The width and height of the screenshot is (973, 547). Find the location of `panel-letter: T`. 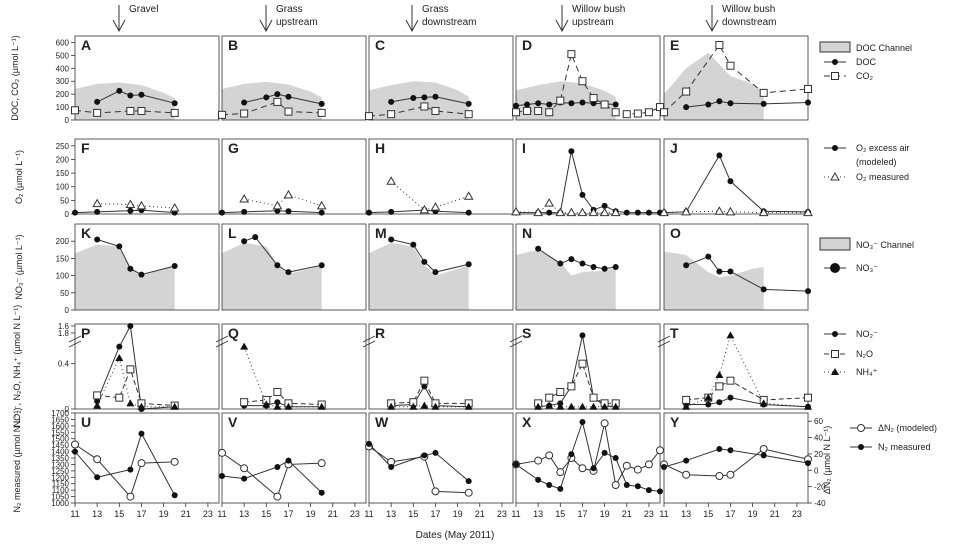

panel-letter: T is located at coordinates (674, 333).